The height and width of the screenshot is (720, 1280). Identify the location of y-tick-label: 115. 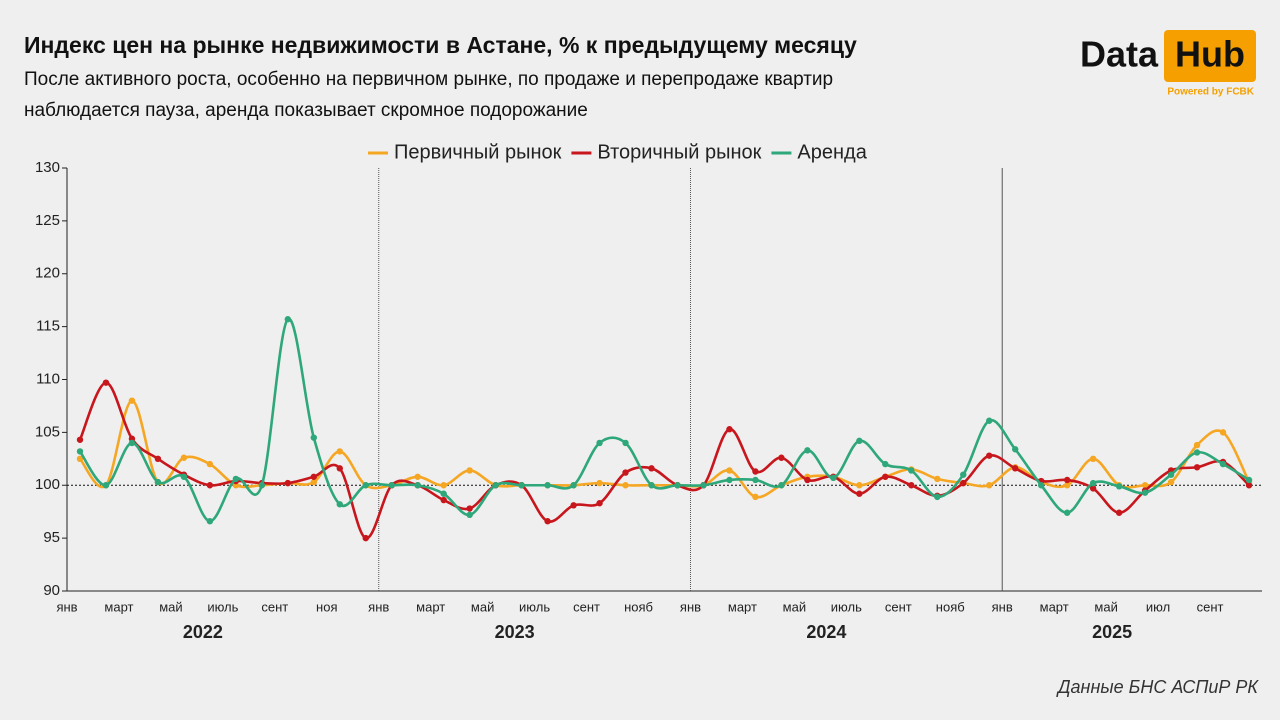
(48, 326).